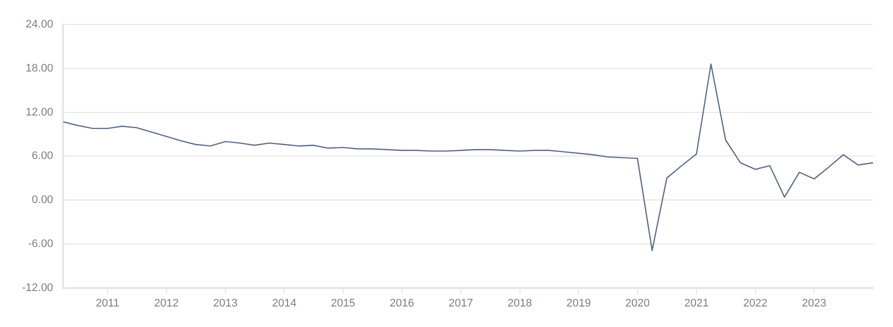 Image resolution: width=893 pixels, height=327 pixels. I want to click on x-tick-label: 2011, so click(108, 303).